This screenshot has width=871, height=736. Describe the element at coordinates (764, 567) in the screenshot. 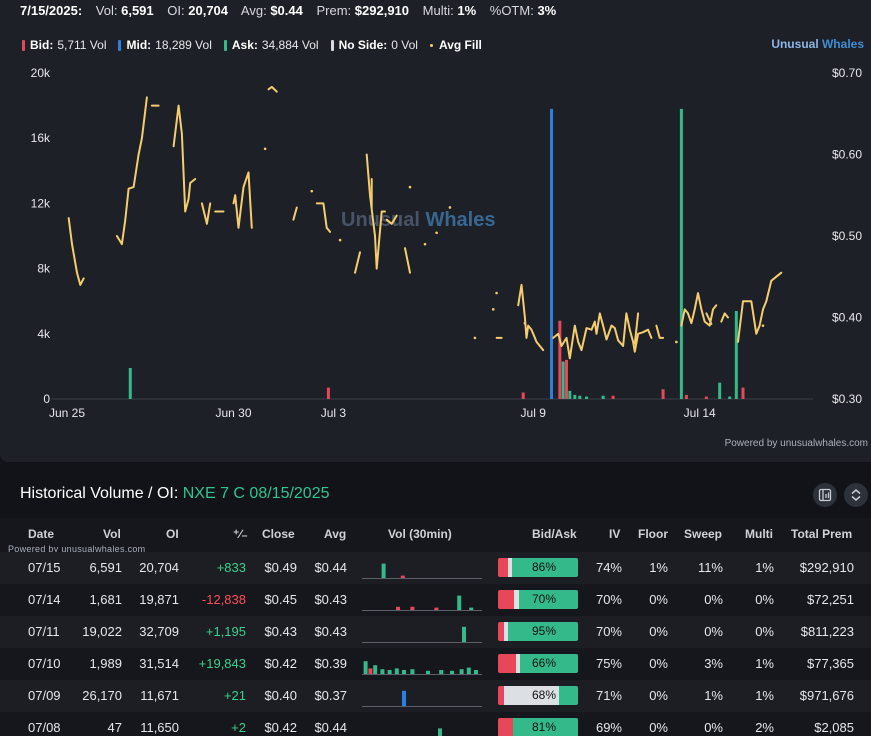

I see `cell-multi: 1%` at that location.